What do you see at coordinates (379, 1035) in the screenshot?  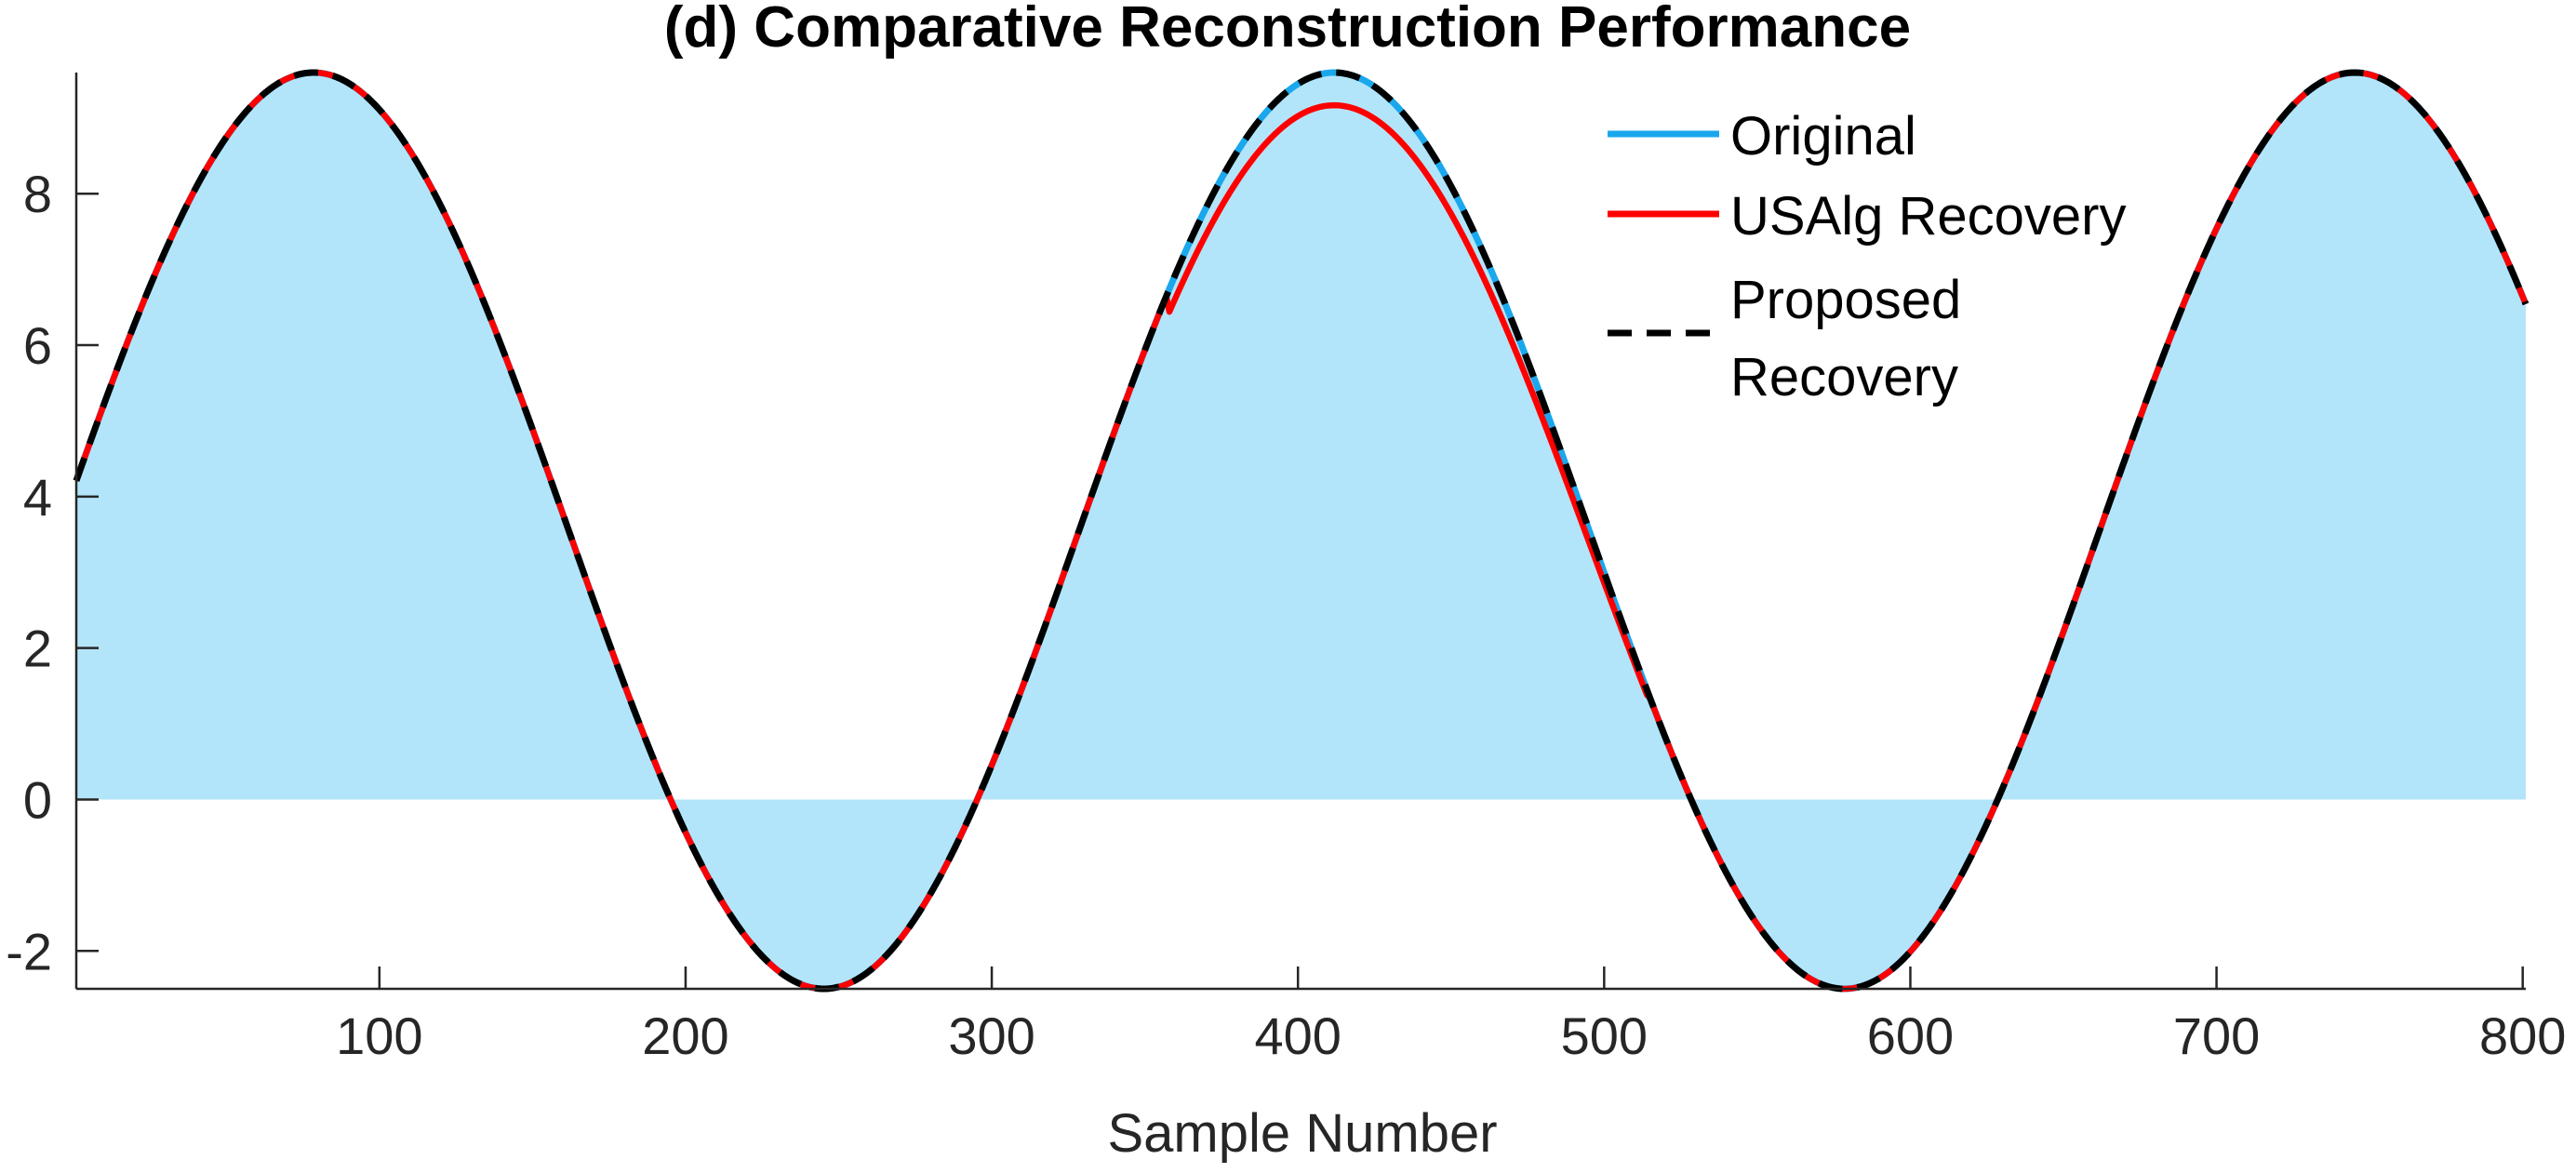 I see `x-tick-label: 100` at bounding box center [379, 1035].